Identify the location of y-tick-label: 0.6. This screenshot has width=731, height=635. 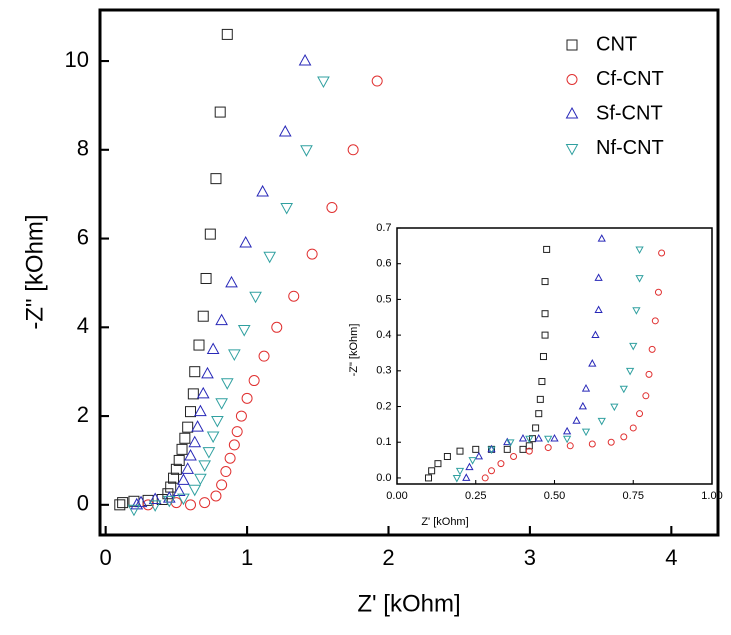
(383, 264).